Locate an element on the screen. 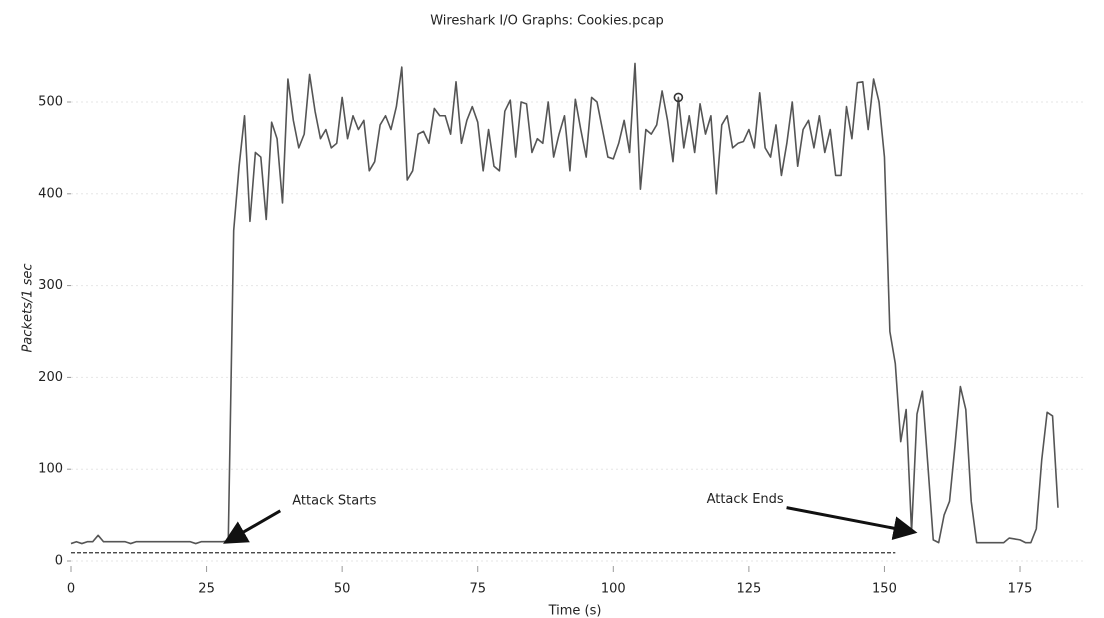 This screenshot has width=1104, height=618. chart-title: Wireshark I/O Graphs: Cookies.pcap is located at coordinates (547, 21).